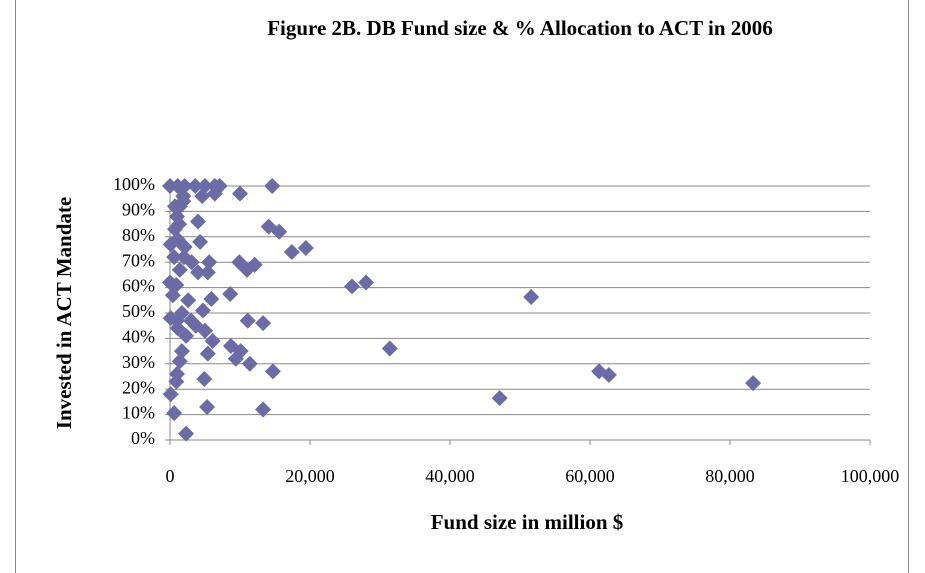 The image size is (925, 573). I want to click on y-axis-label: Invested in ACT Mandate, so click(64, 313).